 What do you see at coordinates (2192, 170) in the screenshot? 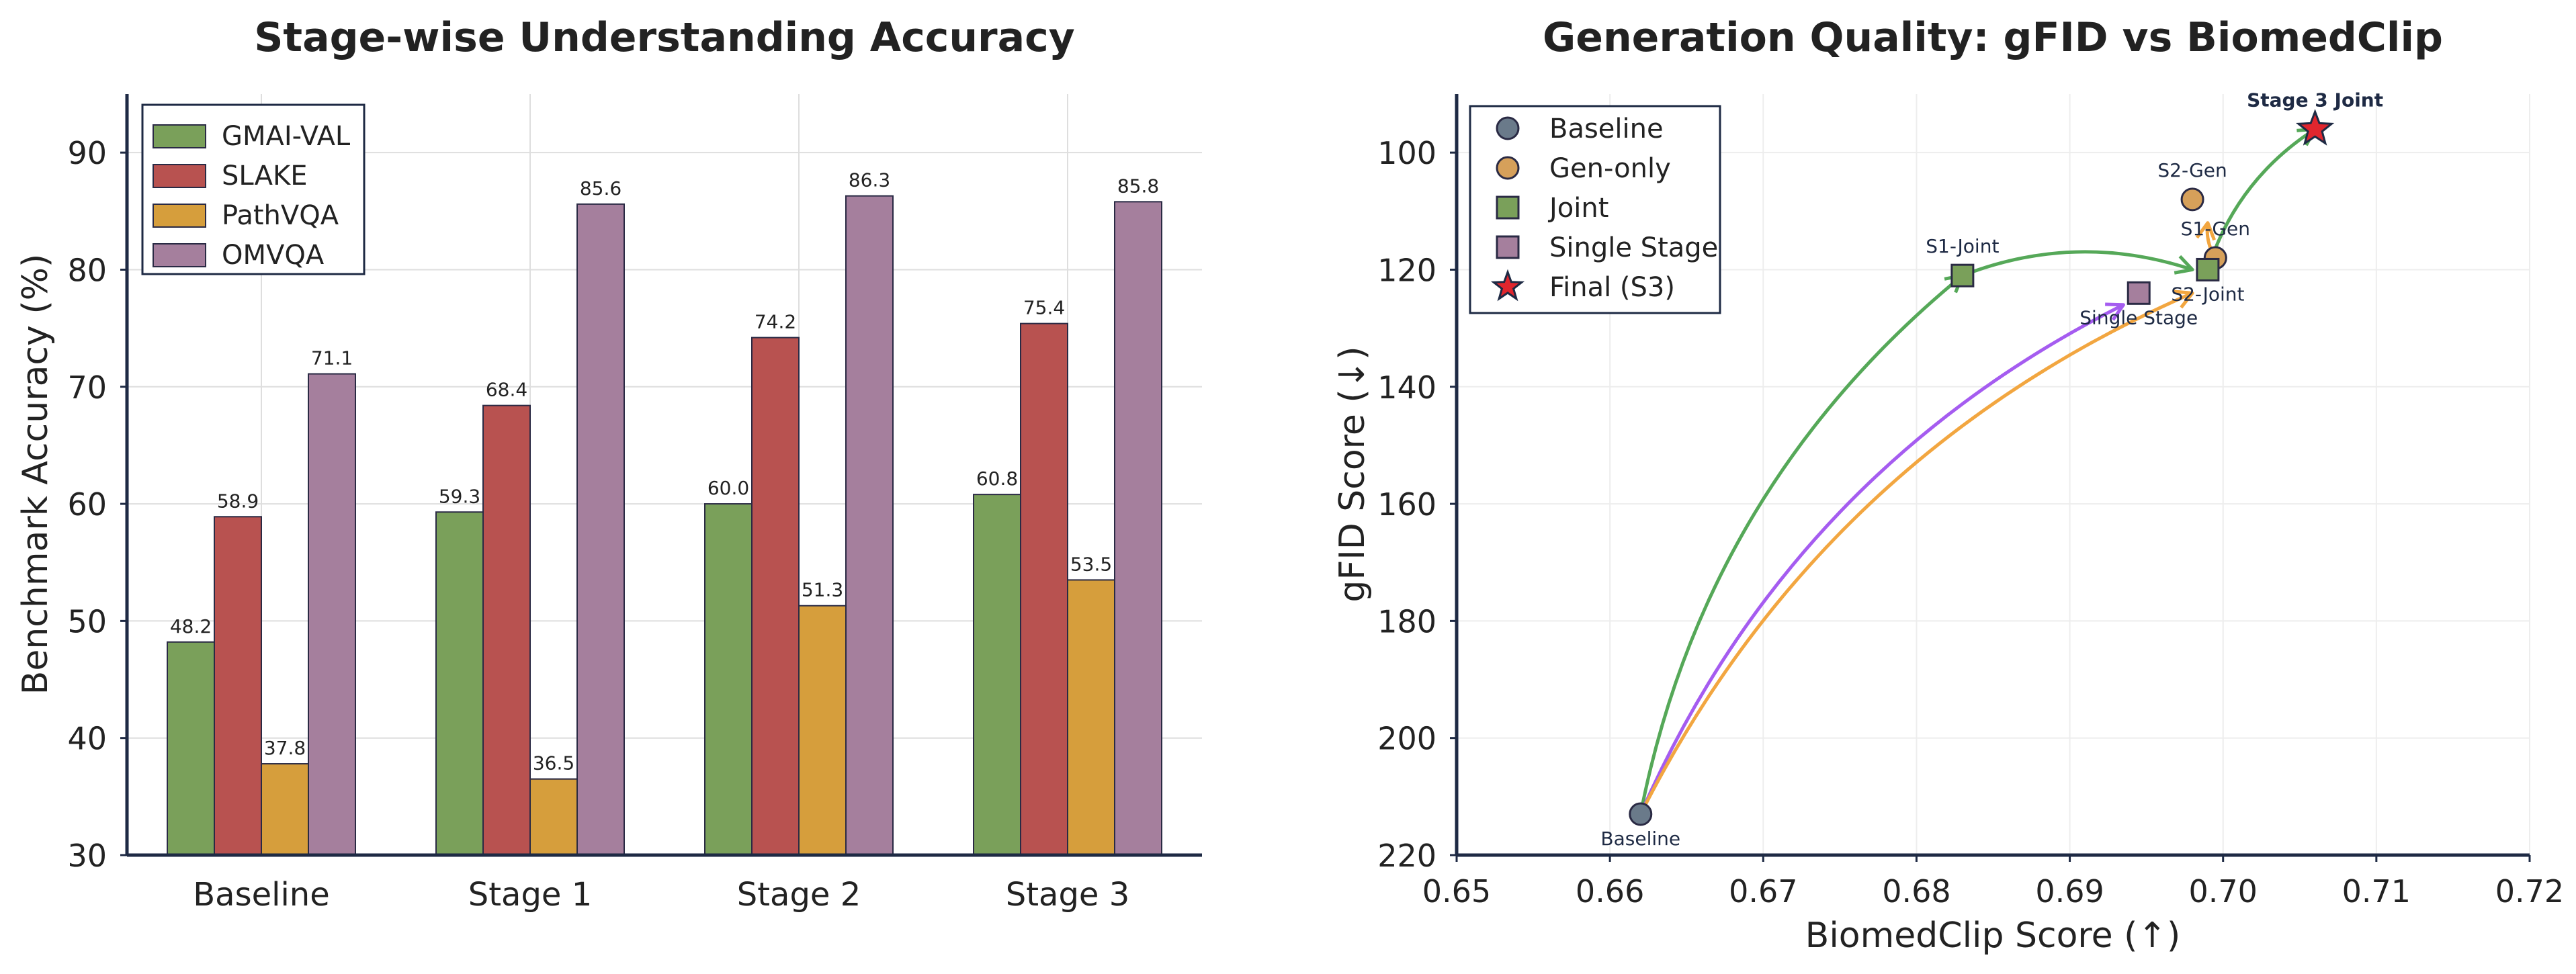
I see `point-label: S2-Gen` at bounding box center [2192, 170].